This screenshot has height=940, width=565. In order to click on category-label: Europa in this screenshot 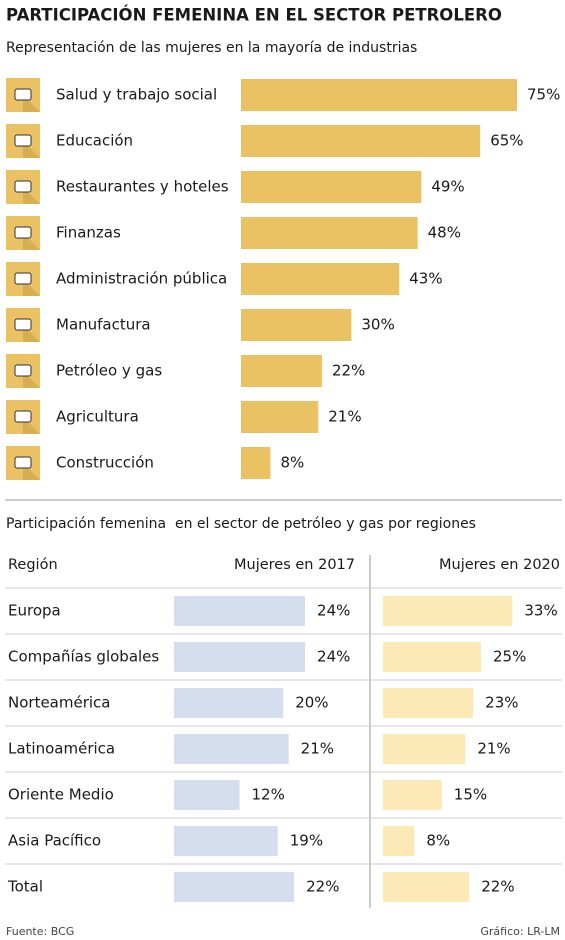, I will do `click(34, 611)`.